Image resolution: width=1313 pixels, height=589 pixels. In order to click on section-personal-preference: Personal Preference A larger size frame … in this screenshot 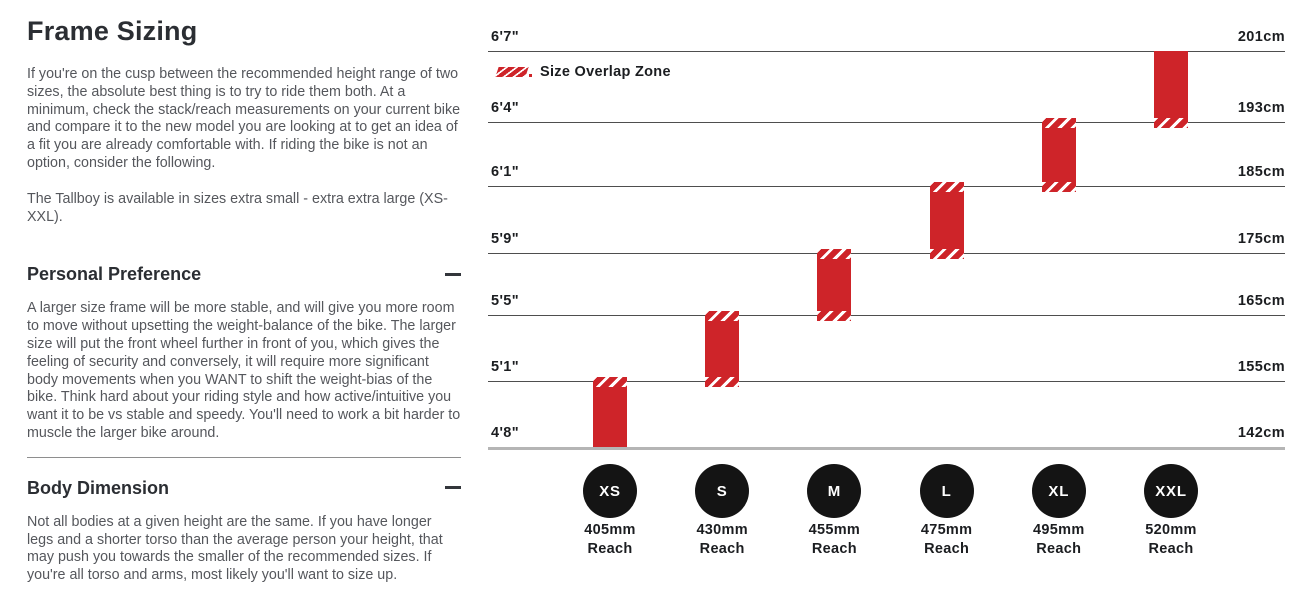, I will do `click(244, 353)`.